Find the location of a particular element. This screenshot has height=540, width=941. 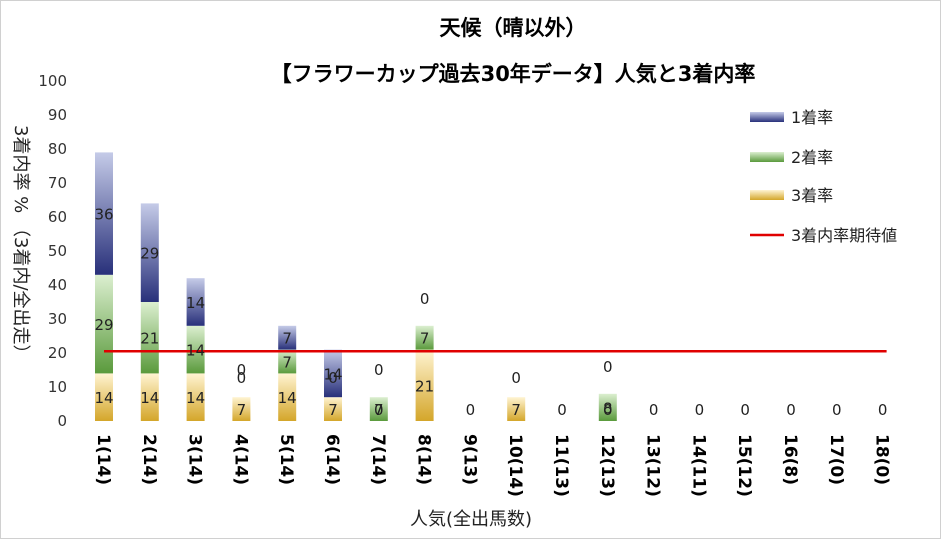

x-tick-label: 3(14) is located at coordinates (195, 459).